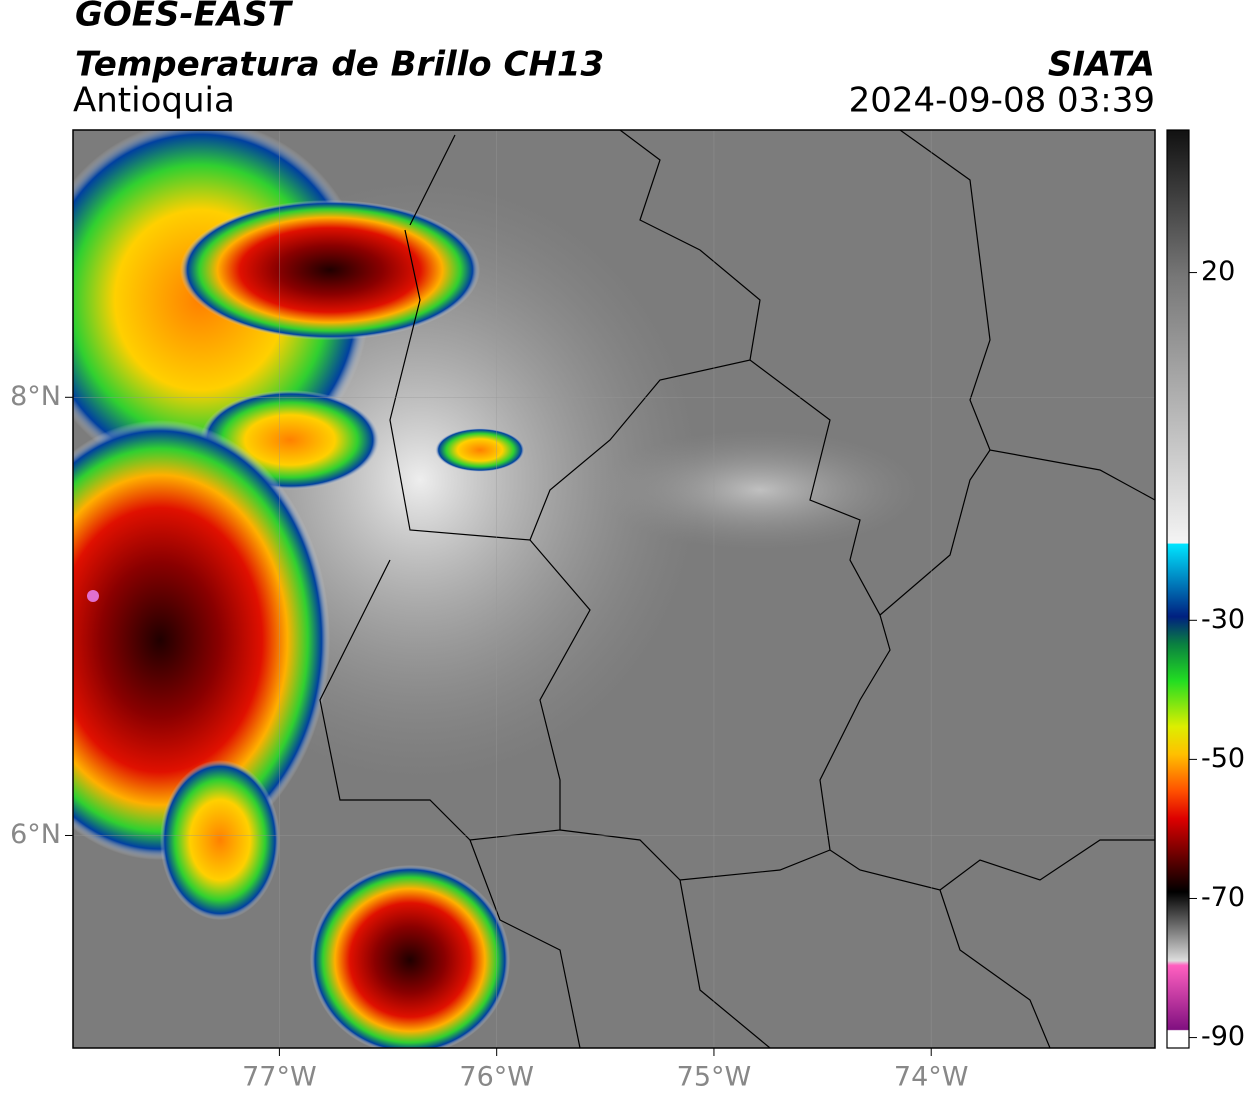  I want to click on colorbar-tick-label: -70, so click(1223, 897).